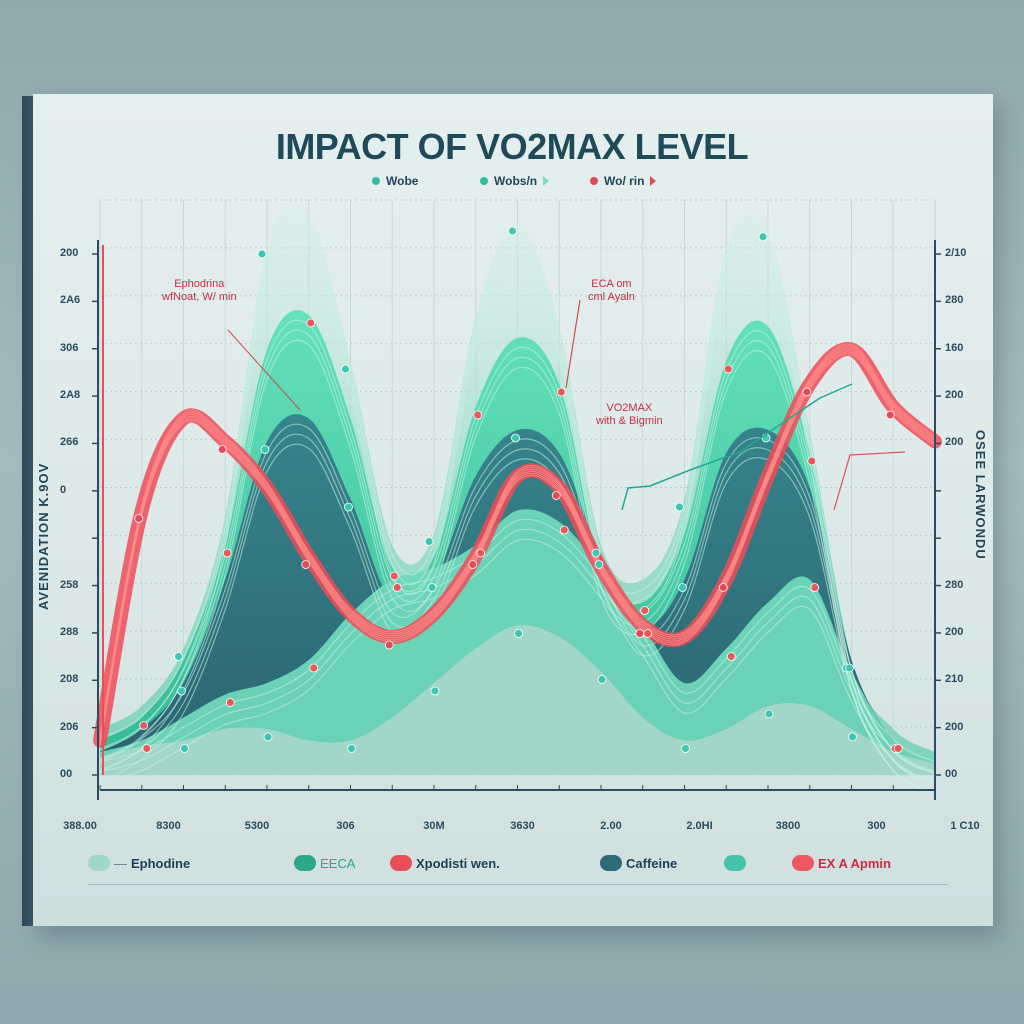  What do you see at coordinates (699, 826) in the screenshot?
I see `x-tick-label: 2.0HI` at bounding box center [699, 826].